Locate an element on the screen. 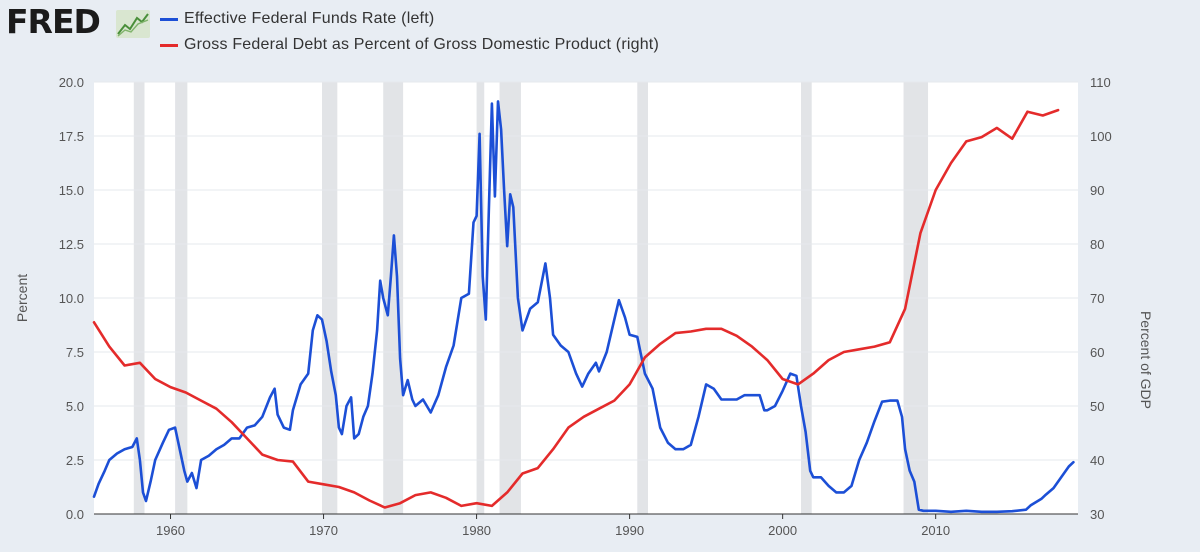  fred-logo: FRED is located at coordinates (53, 21).